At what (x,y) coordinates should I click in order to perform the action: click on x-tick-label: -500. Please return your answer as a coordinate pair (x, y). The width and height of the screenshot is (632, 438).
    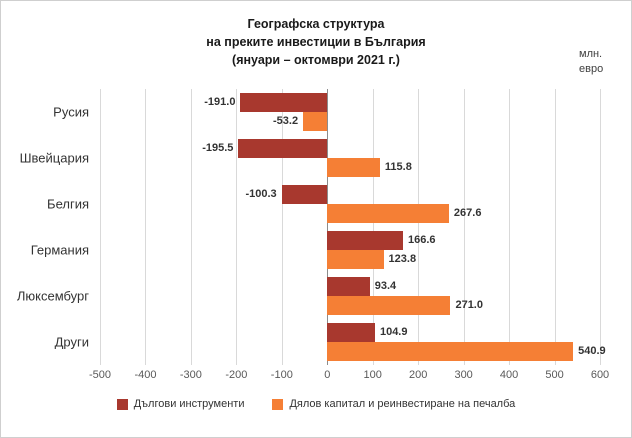
    Looking at the image, I should click on (100, 375).